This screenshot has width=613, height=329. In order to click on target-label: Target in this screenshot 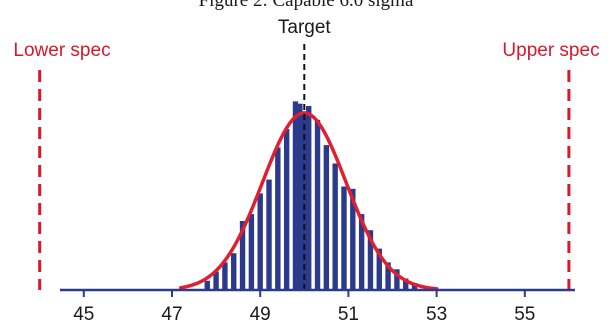, I will do `click(305, 27)`.